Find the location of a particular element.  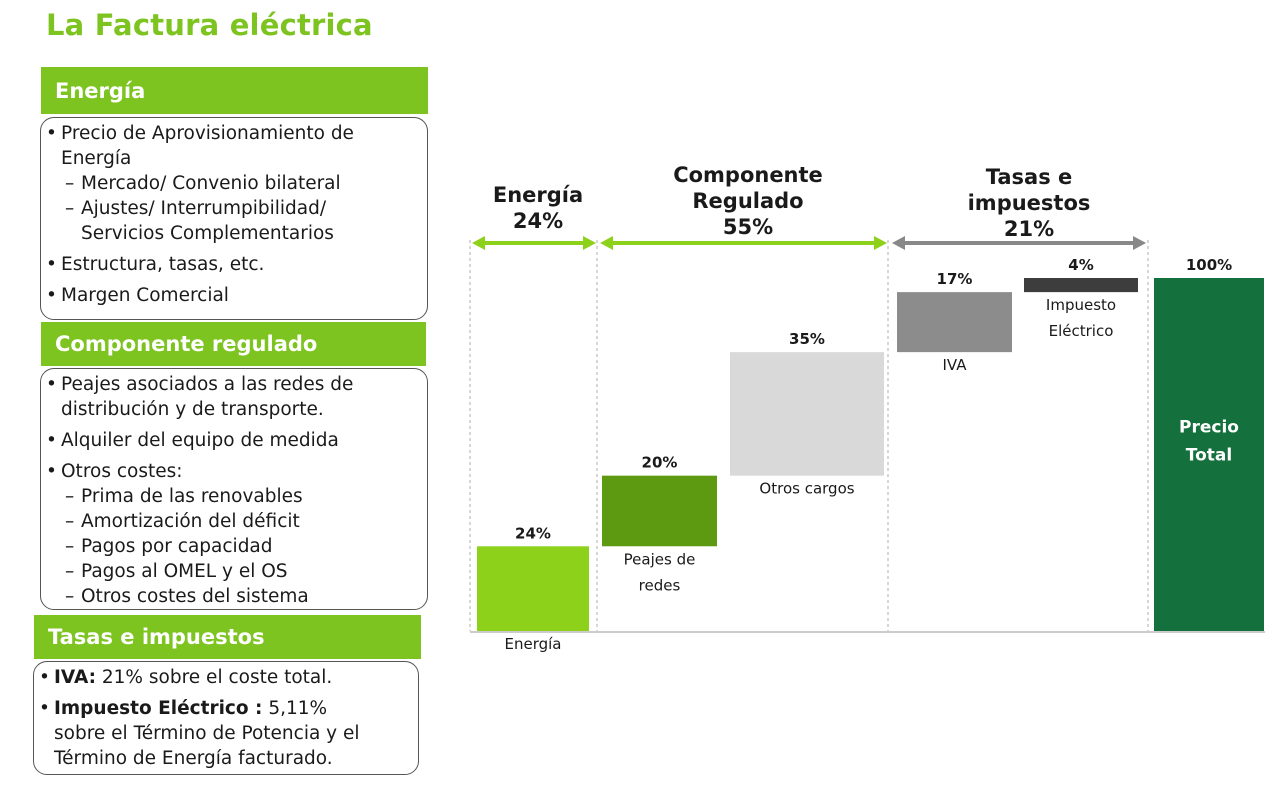

group-heading-2-line-0: Tasas e is located at coordinates (1029, 177).